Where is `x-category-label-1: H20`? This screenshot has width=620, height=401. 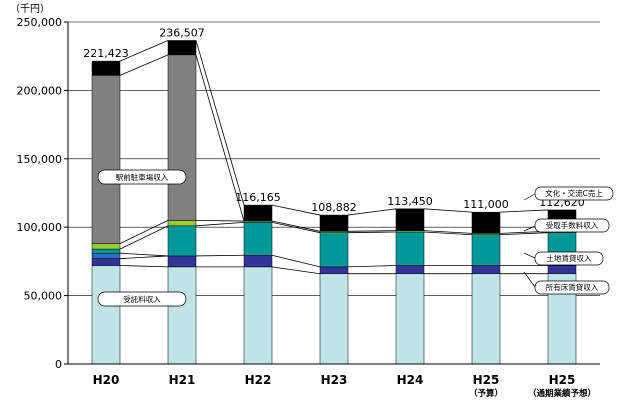 x-category-label-1: H20 is located at coordinates (106, 380).